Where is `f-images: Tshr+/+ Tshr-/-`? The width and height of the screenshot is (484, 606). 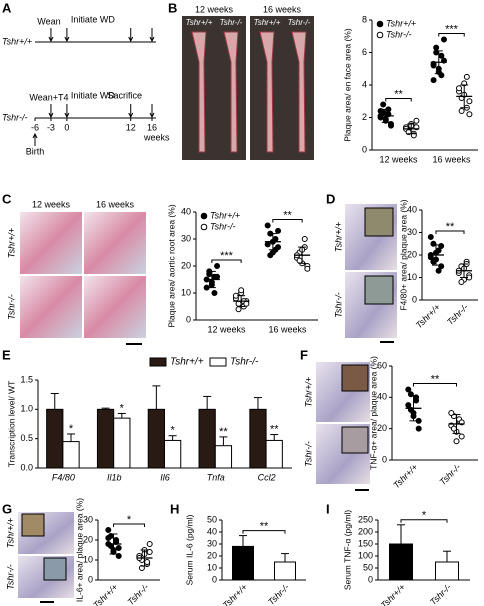
f-images: Tshr+/+ Tshr-/- is located at coordinates (336, 426).